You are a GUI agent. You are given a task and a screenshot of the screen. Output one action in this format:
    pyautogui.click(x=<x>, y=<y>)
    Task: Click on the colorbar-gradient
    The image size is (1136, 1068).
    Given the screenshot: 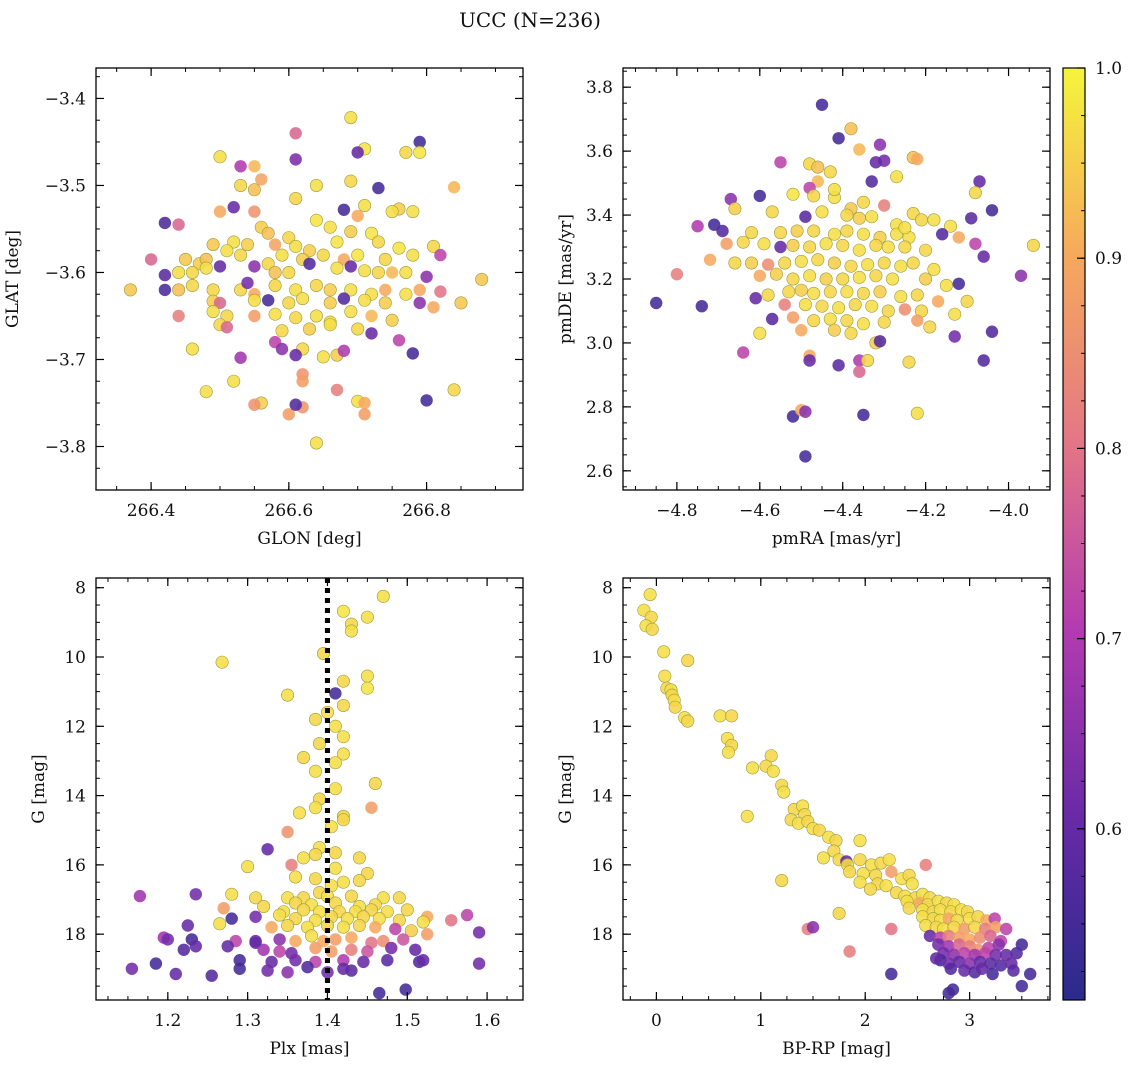 What is the action you would take?
    pyautogui.click(x=1074, y=534)
    